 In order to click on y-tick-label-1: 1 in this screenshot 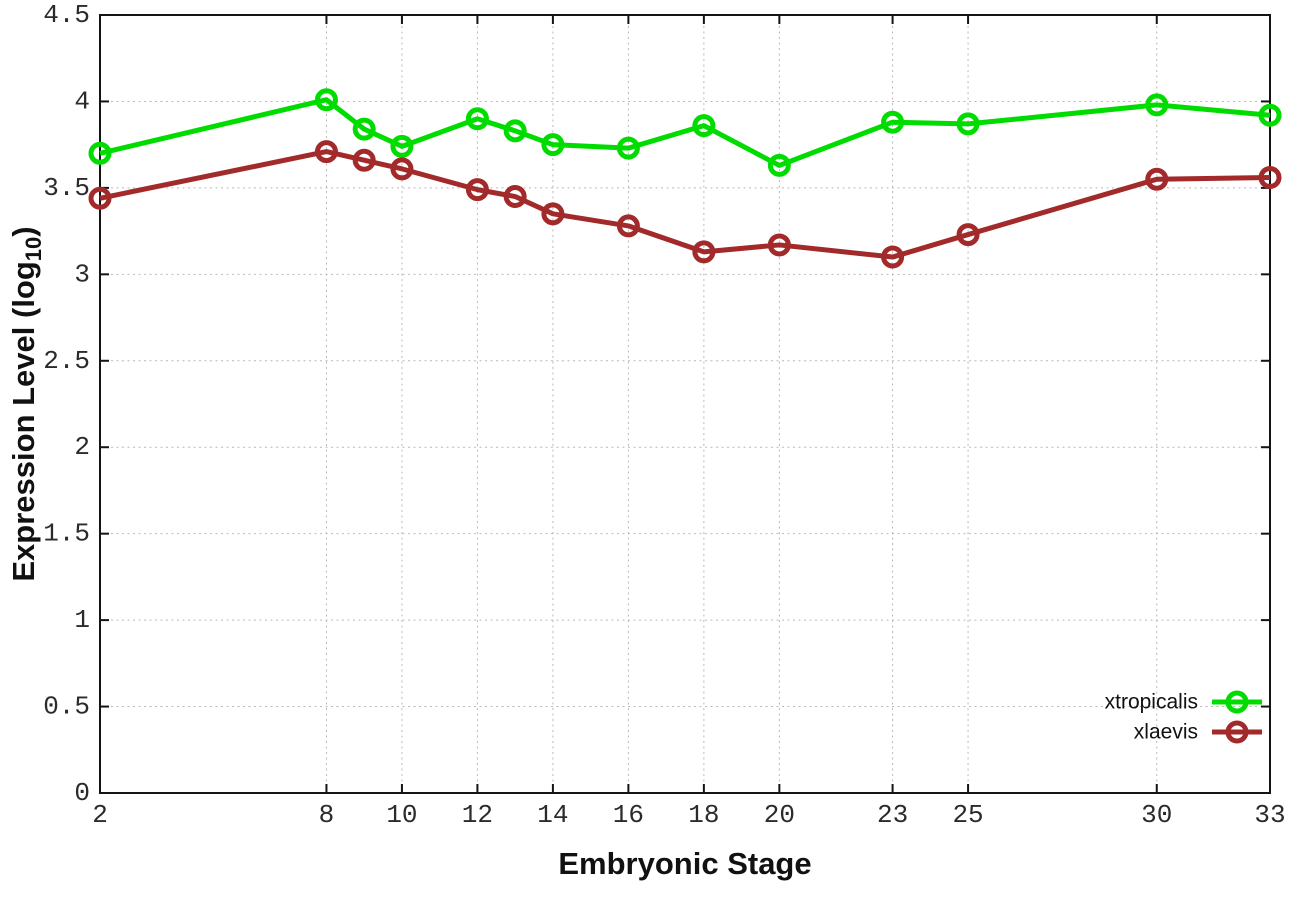, I will do `click(82, 620)`.